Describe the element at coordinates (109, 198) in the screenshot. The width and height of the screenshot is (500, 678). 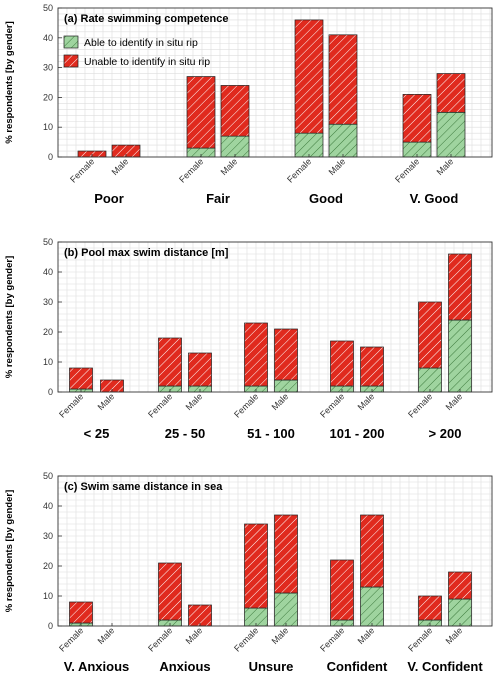
I see `category-label: Poor` at that location.